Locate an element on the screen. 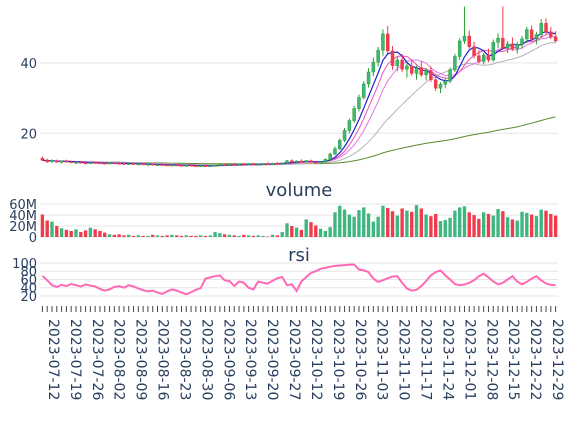 The width and height of the screenshot is (583, 421). x-tick-label: 2023-12-08 is located at coordinates (491, 359).